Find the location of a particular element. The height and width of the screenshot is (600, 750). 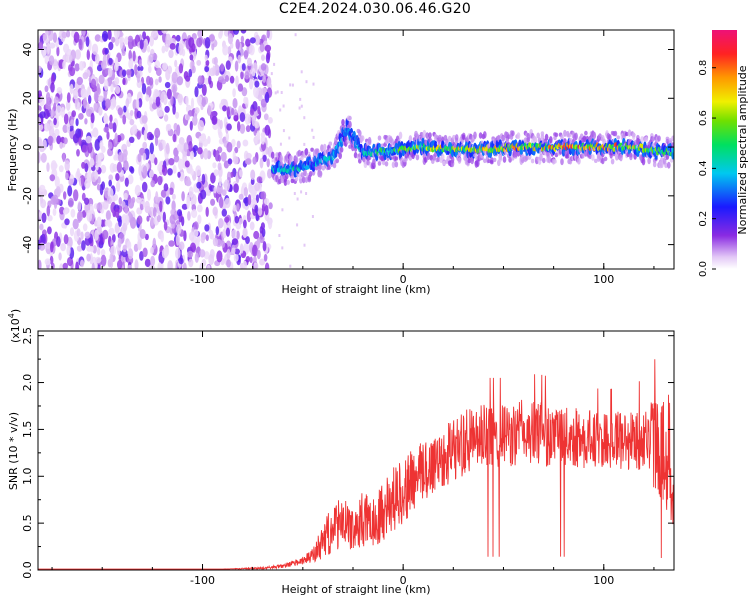

ridge-core-cell is located at coordinates (308, 167).